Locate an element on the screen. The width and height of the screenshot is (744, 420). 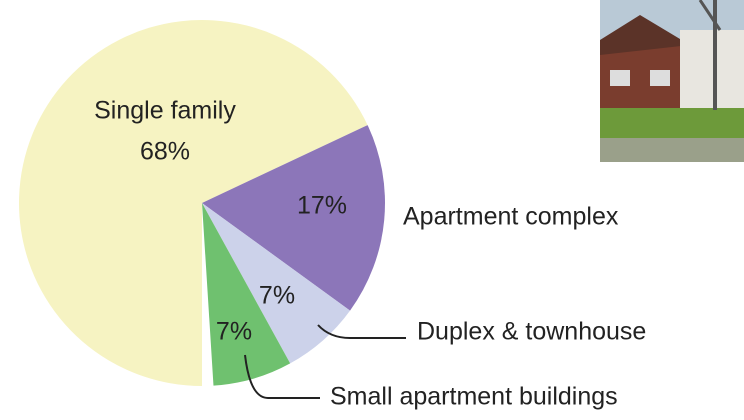
category-label: Single family is located at coordinates (165, 111).